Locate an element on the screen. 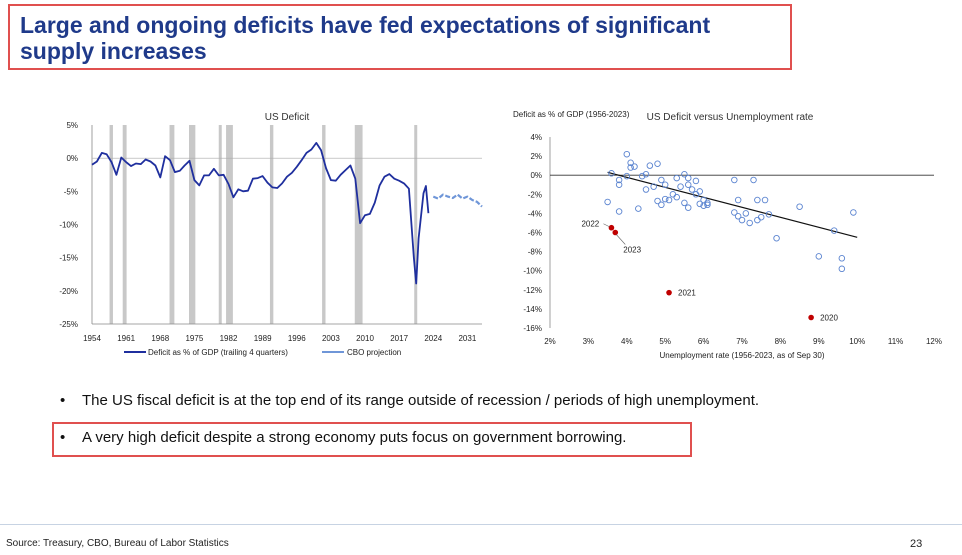 This screenshot has height=555, width=962. y-tick-label: -5% is located at coordinates (71, 191).